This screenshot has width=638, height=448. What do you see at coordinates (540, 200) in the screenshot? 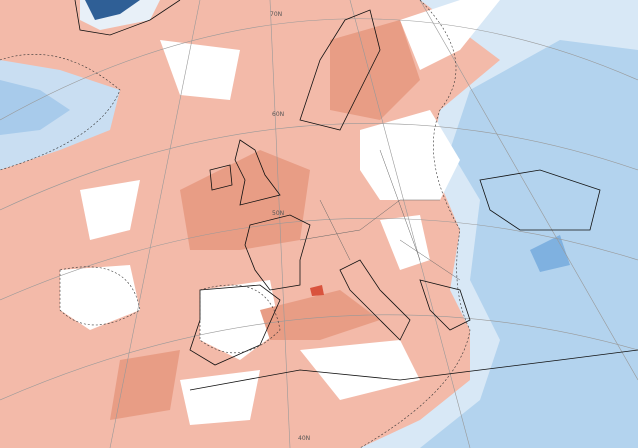
I see `black-sea` at bounding box center [540, 200].